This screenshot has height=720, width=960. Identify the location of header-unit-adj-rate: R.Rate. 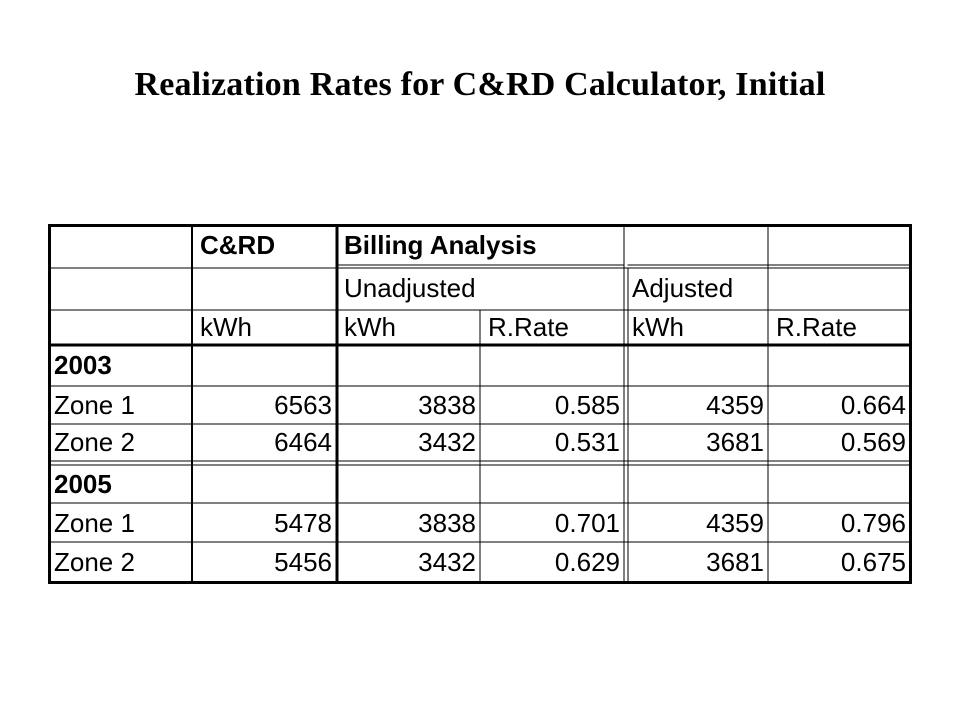
(816, 327).